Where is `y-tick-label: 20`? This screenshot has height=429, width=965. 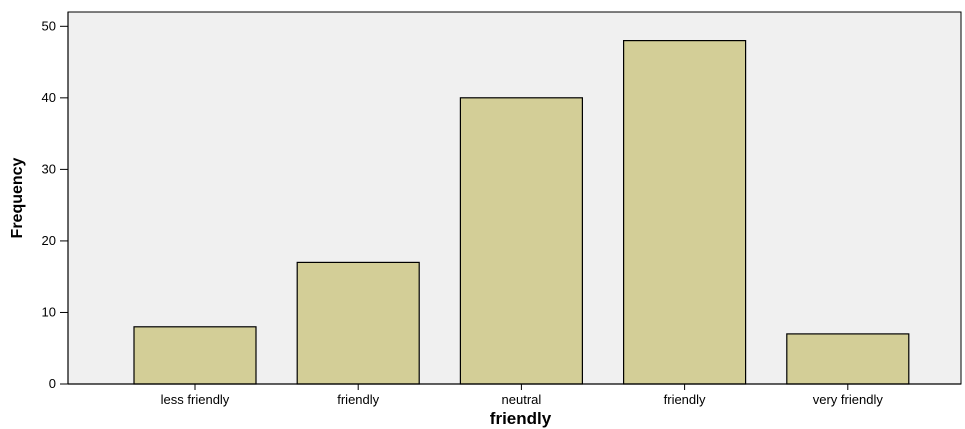 y-tick-label: 20 is located at coordinates (49, 240).